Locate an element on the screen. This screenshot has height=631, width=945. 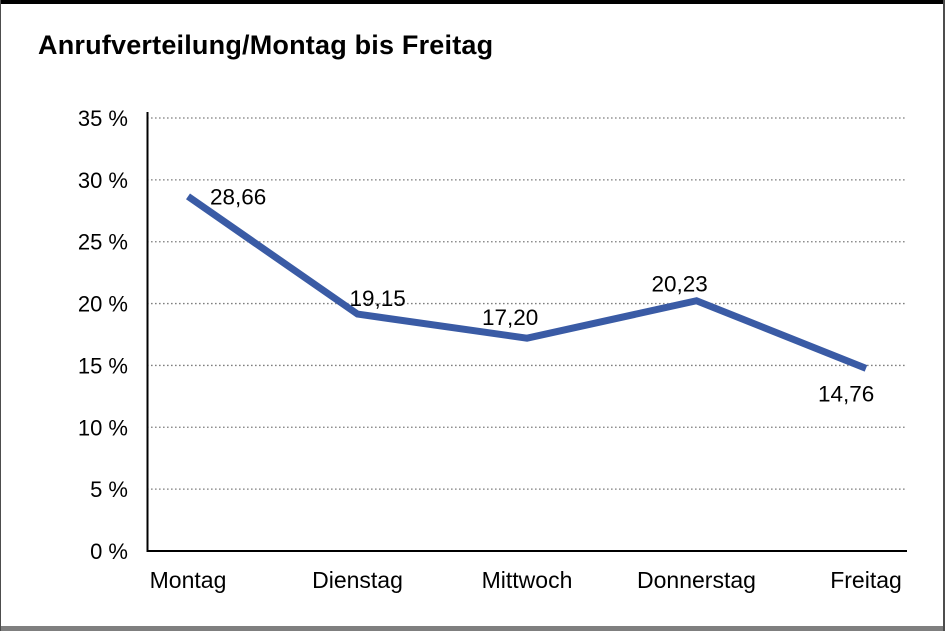
y-axis-tick-label: 25 % is located at coordinates (103, 242).